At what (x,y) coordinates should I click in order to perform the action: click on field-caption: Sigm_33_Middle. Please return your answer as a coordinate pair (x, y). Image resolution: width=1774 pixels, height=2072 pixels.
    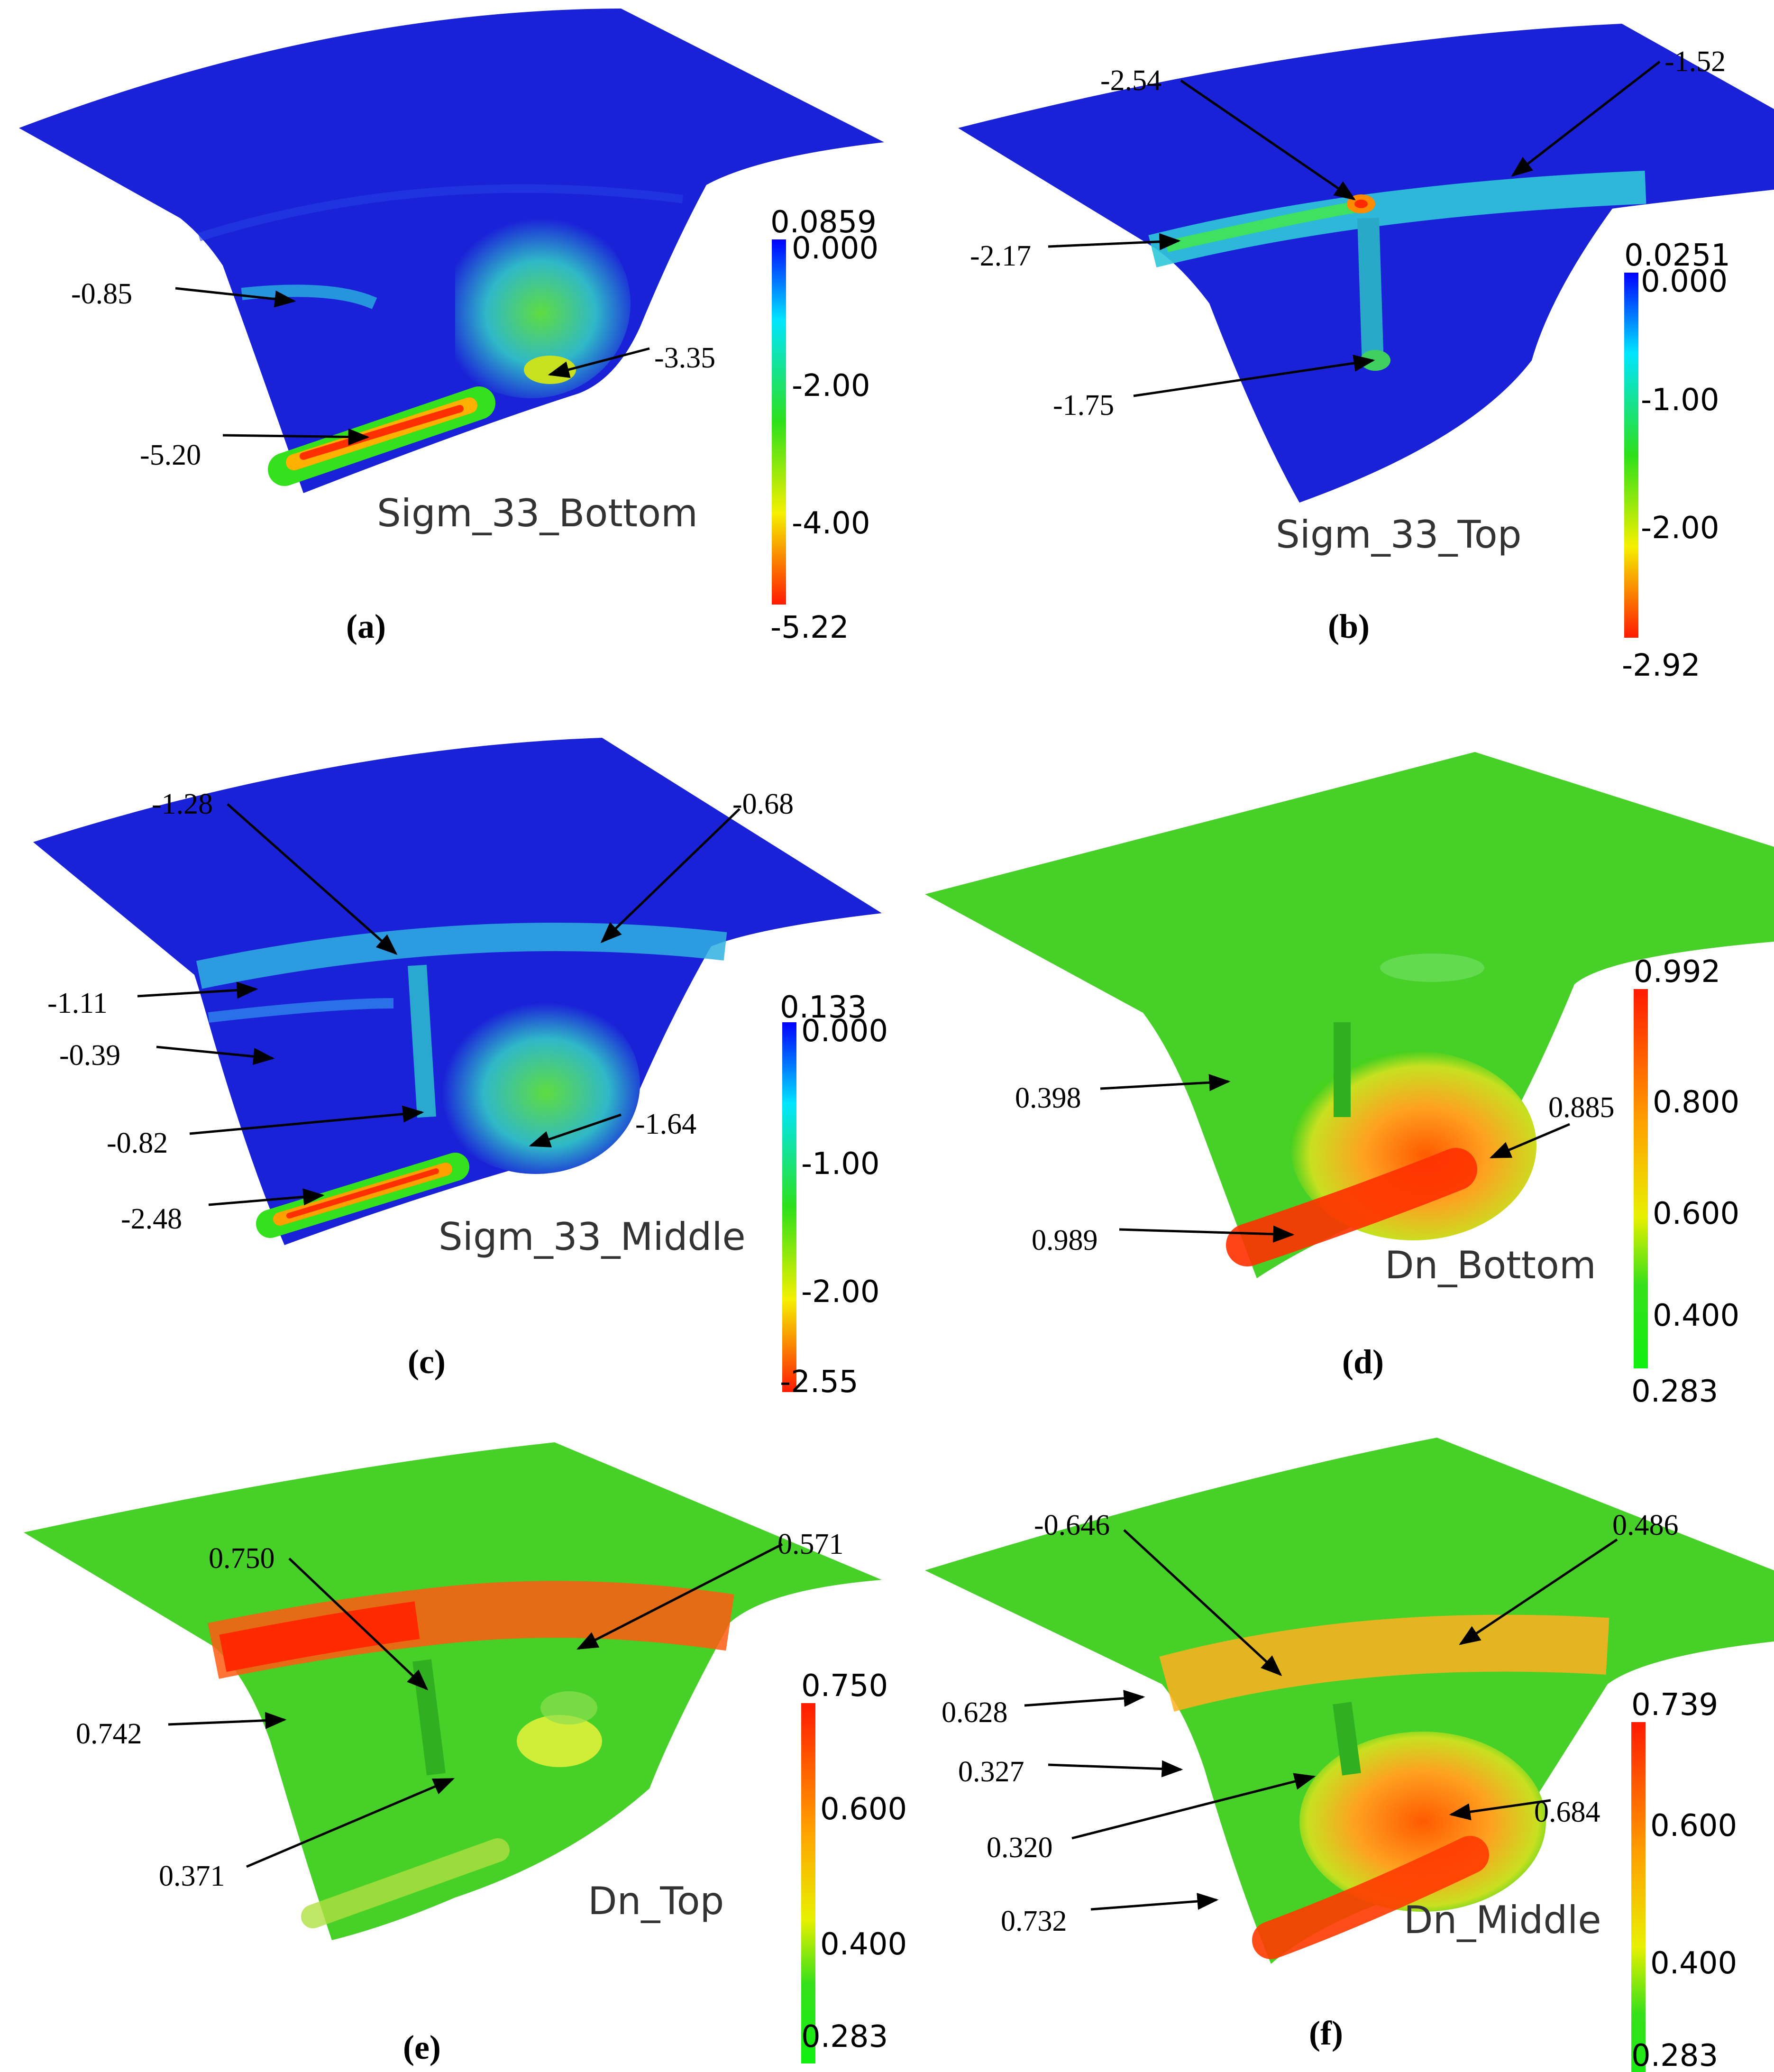
    Looking at the image, I should click on (593, 1237).